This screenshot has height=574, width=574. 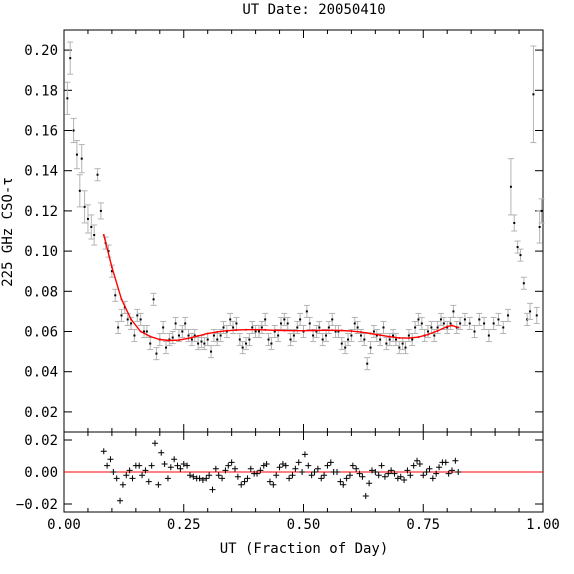 What do you see at coordinates (8, 232) in the screenshot?
I see `y-axis-title: 225 GHz CSO-τ` at bounding box center [8, 232].